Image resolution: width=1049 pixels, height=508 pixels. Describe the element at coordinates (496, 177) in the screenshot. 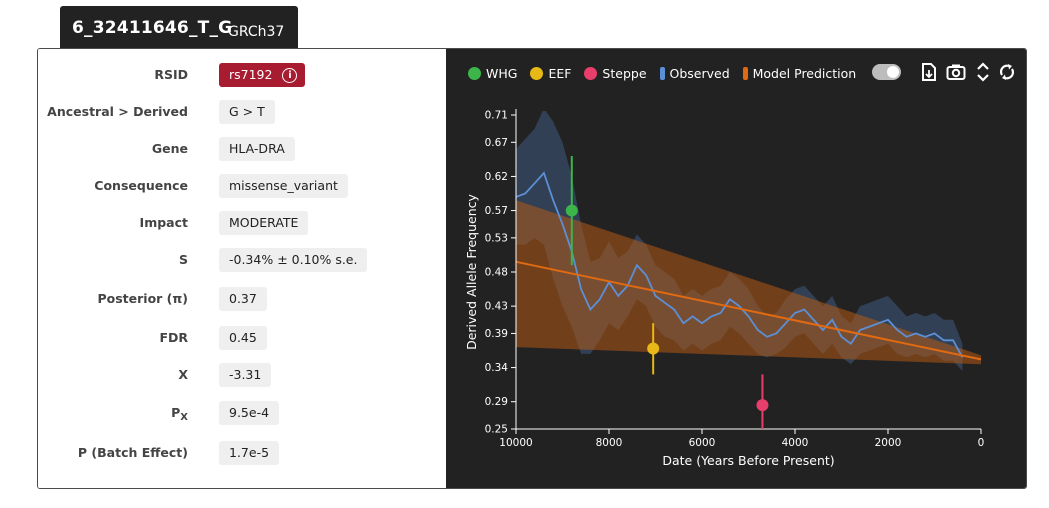

I see `y-tick-label: 0.62` at that location.